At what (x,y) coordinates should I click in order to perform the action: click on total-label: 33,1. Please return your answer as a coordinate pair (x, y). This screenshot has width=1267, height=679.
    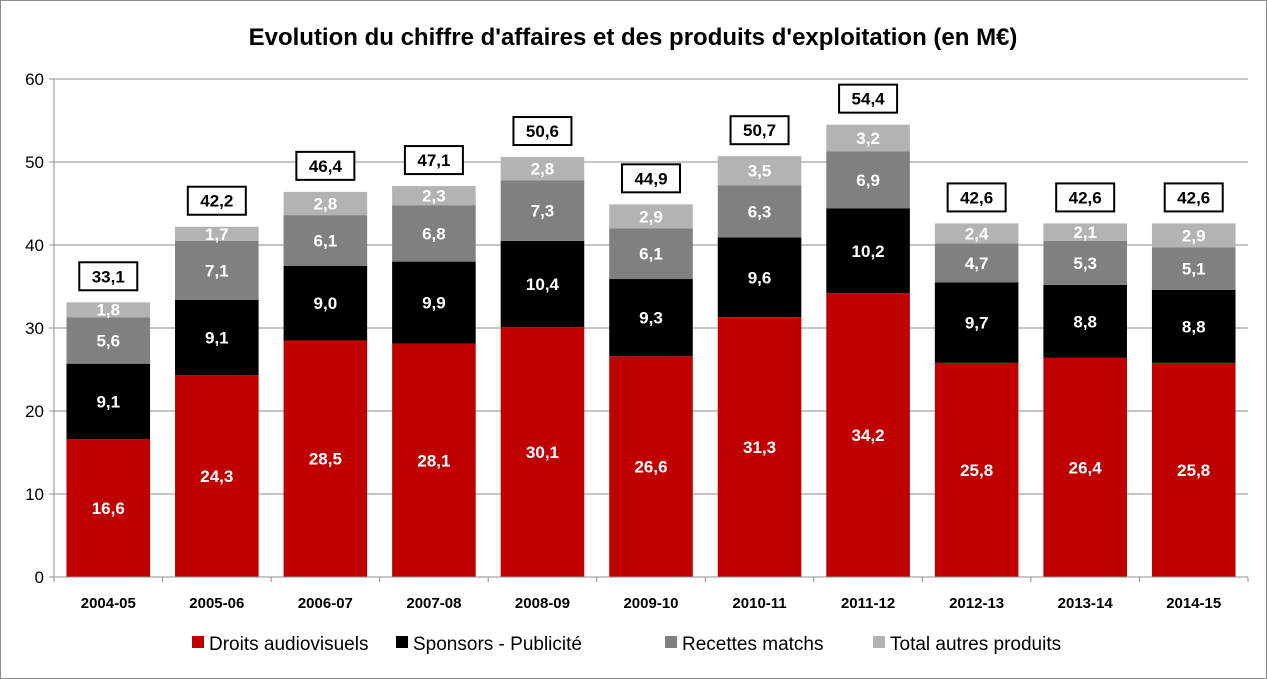
    Looking at the image, I should click on (108, 276).